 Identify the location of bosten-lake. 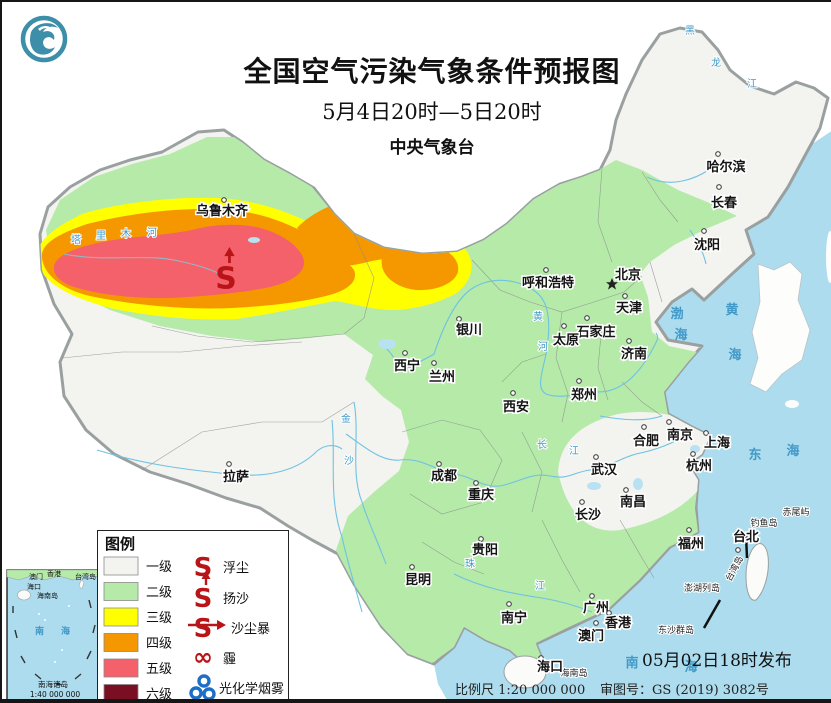
(254, 240).